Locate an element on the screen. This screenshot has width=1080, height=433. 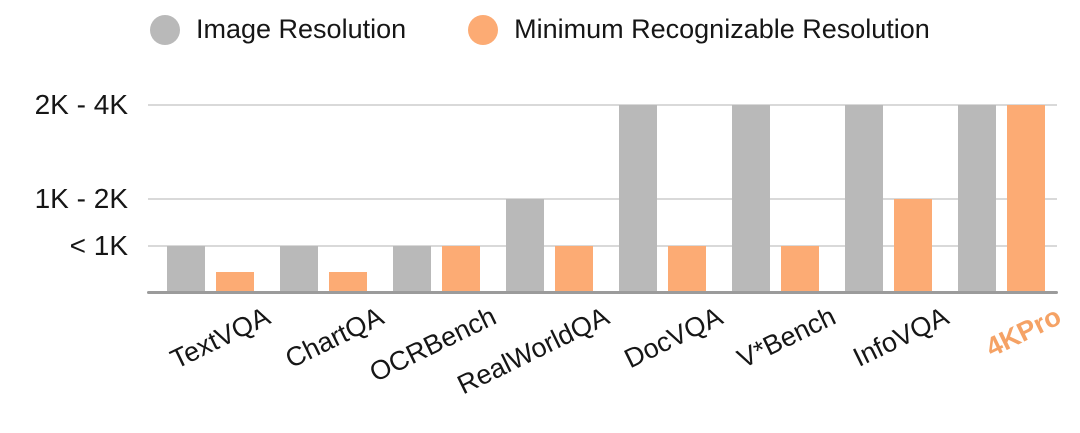
bar-group-chartqa is located at coordinates (323, 269).